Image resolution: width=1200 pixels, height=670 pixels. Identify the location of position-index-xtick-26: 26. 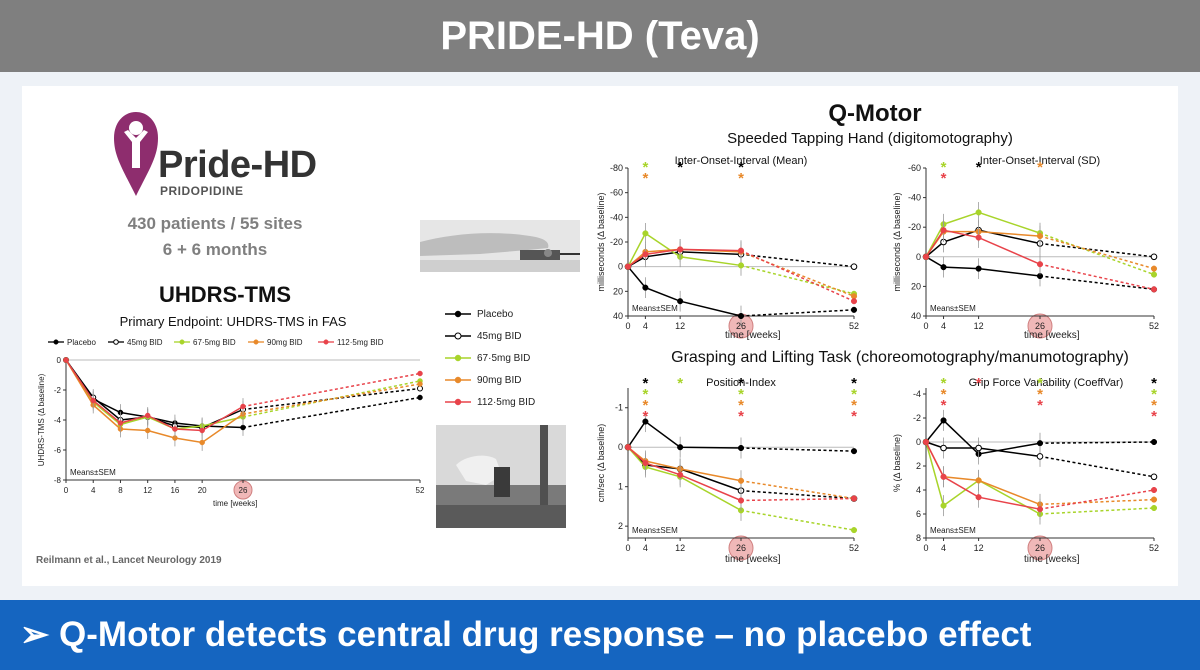
(741, 548).